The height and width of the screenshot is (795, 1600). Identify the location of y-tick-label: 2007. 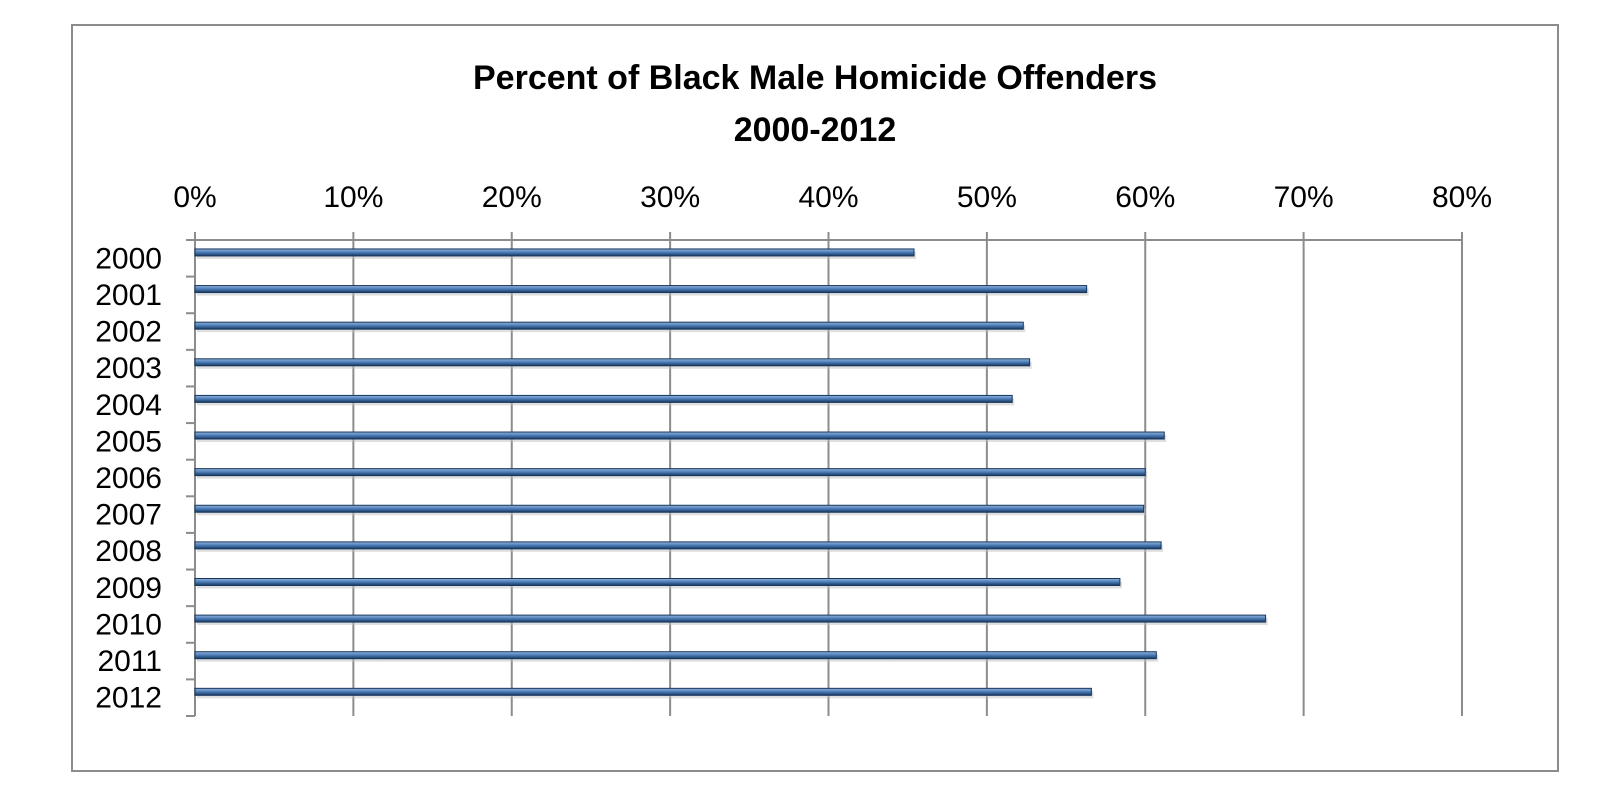
(128, 515).